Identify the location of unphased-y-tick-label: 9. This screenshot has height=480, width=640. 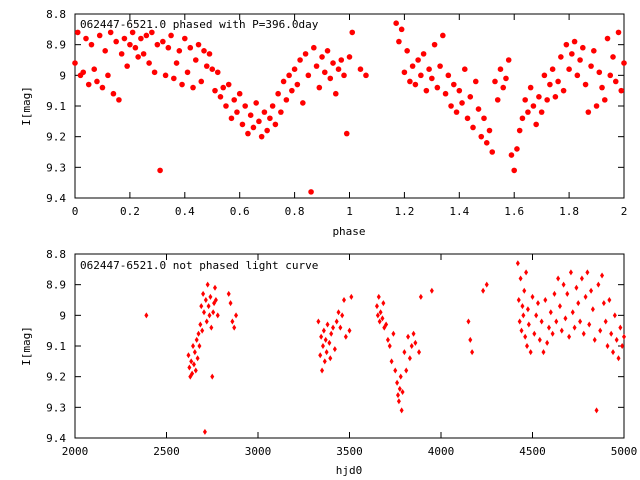
(62, 315).